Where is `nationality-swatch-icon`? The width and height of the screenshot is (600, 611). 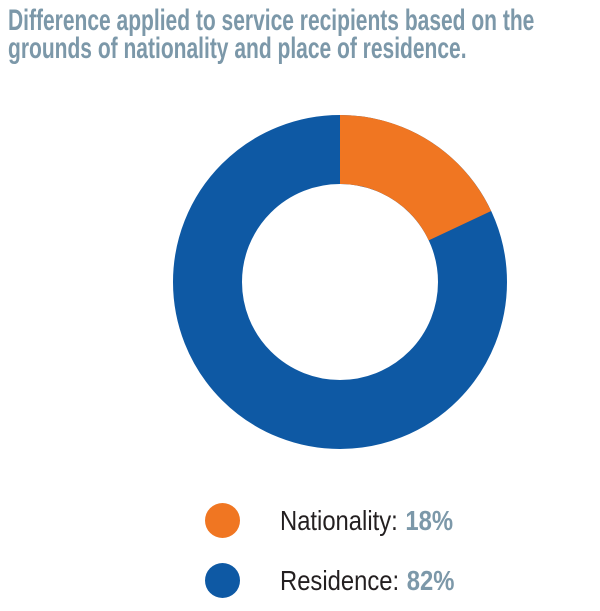
nationality-swatch-icon is located at coordinates (222, 520).